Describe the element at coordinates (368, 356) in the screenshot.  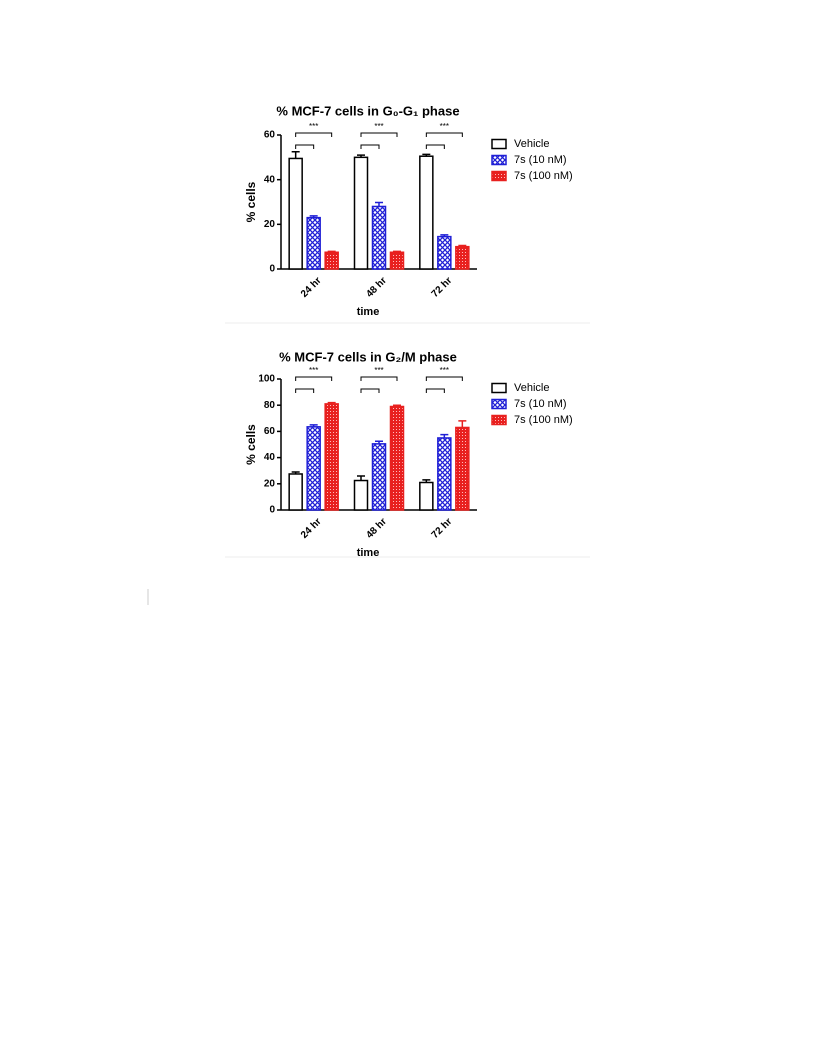
I see `chart-title: % MCF-7 cells in G₂/M phase` at that location.